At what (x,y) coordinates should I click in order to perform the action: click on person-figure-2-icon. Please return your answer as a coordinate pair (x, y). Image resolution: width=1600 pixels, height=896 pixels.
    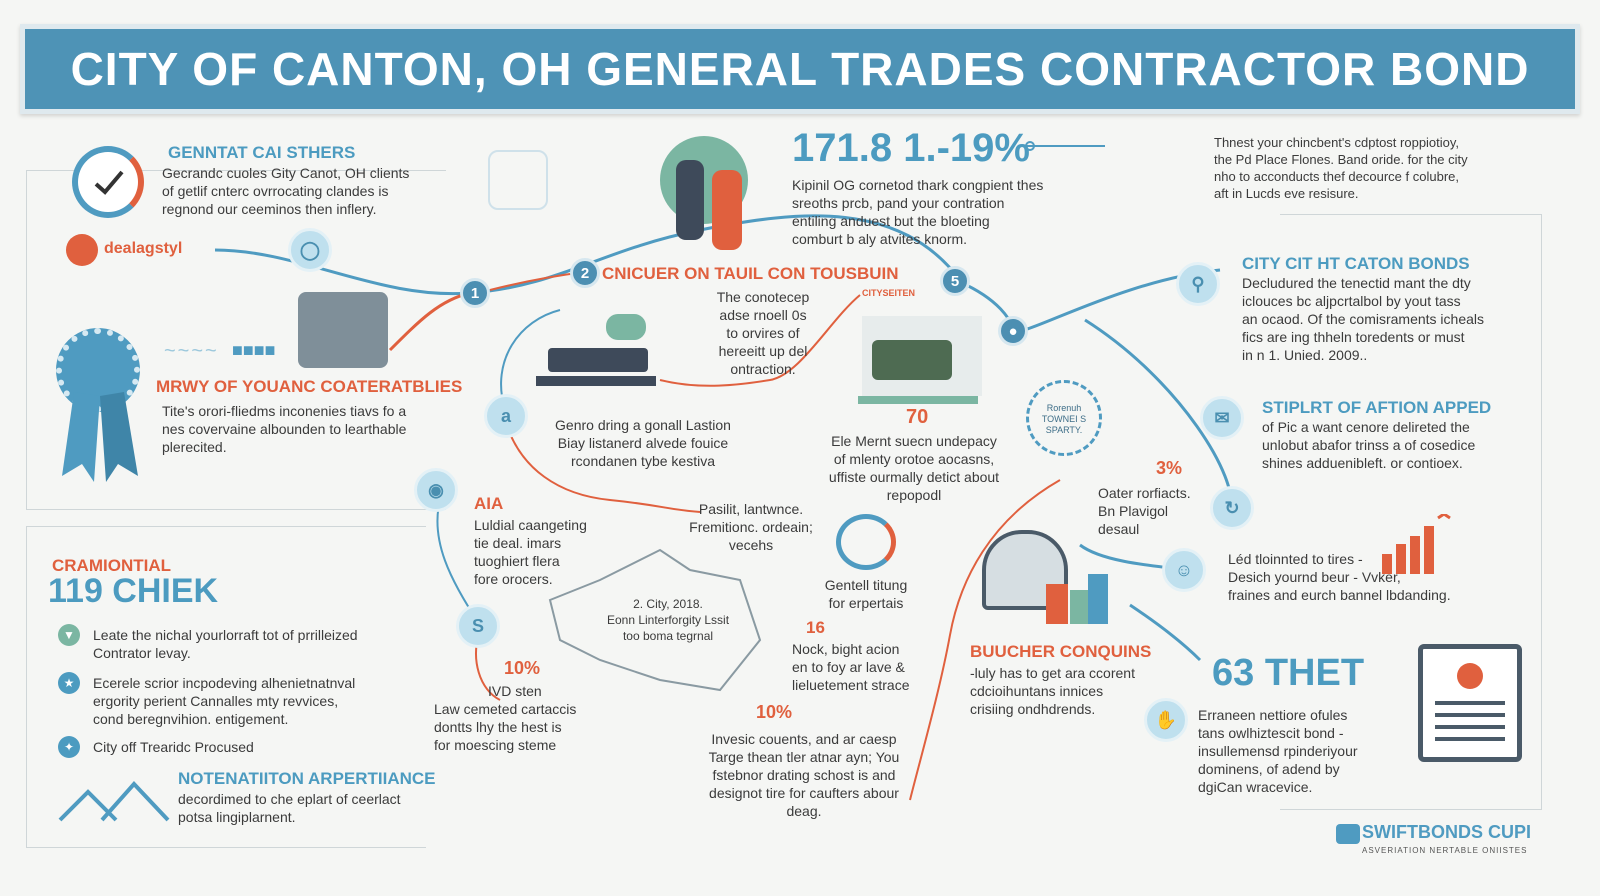
    Looking at the image, I should click on (727, 210).